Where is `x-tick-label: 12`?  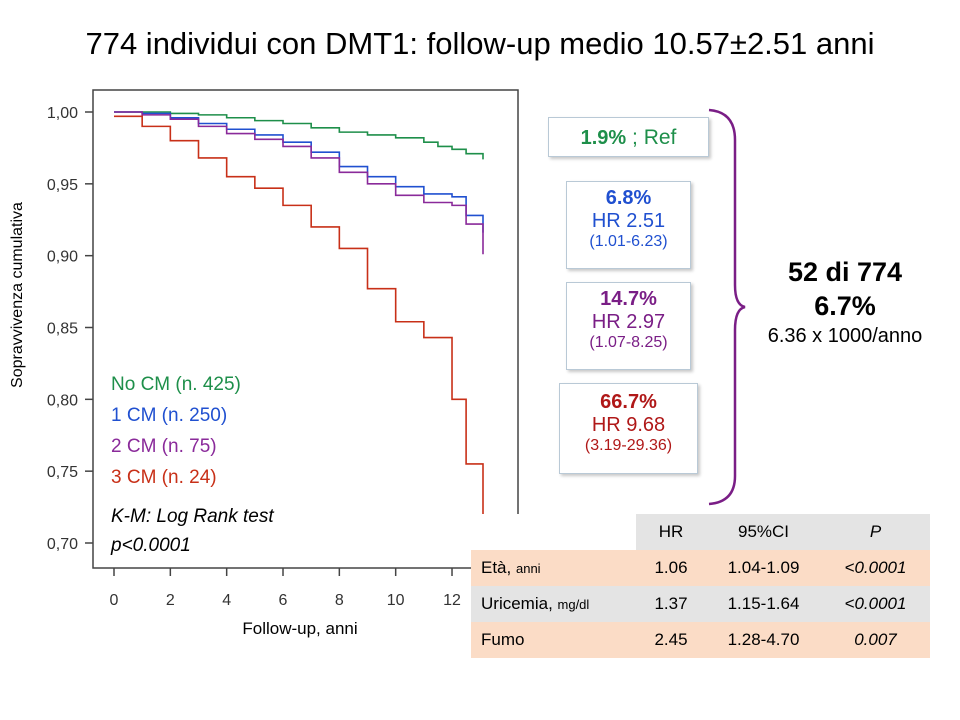 x-tick-label: 12 is located at coordinates (452, 600).